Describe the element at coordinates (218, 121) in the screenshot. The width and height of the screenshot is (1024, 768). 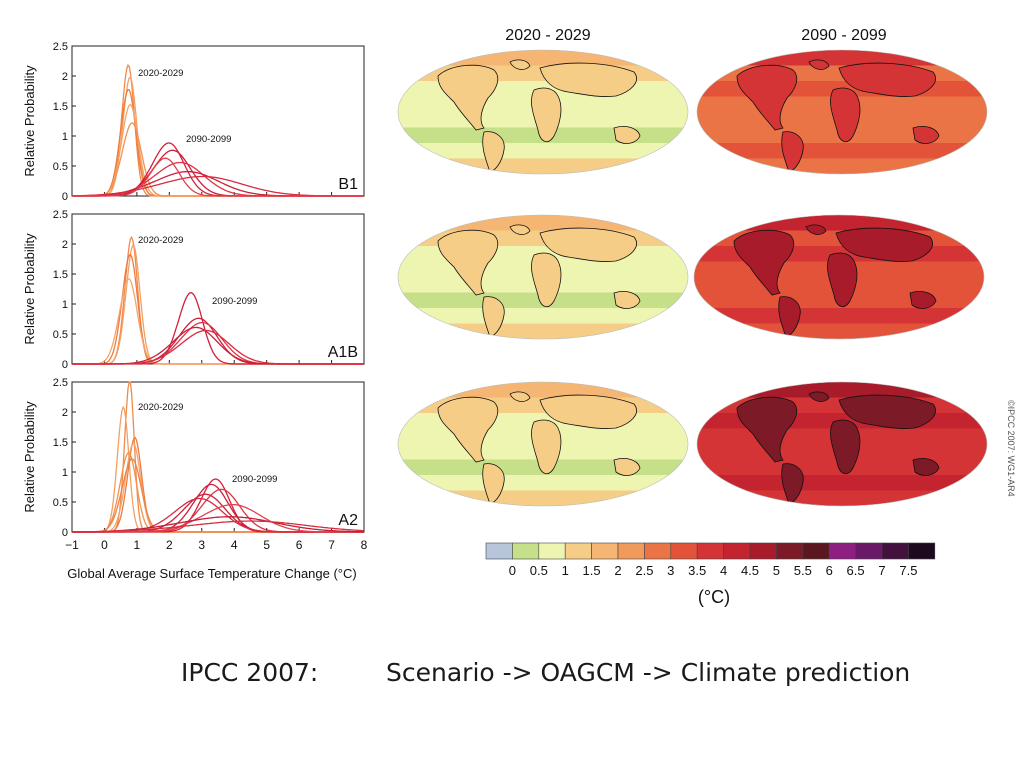
I see `plot-frame` at that location.